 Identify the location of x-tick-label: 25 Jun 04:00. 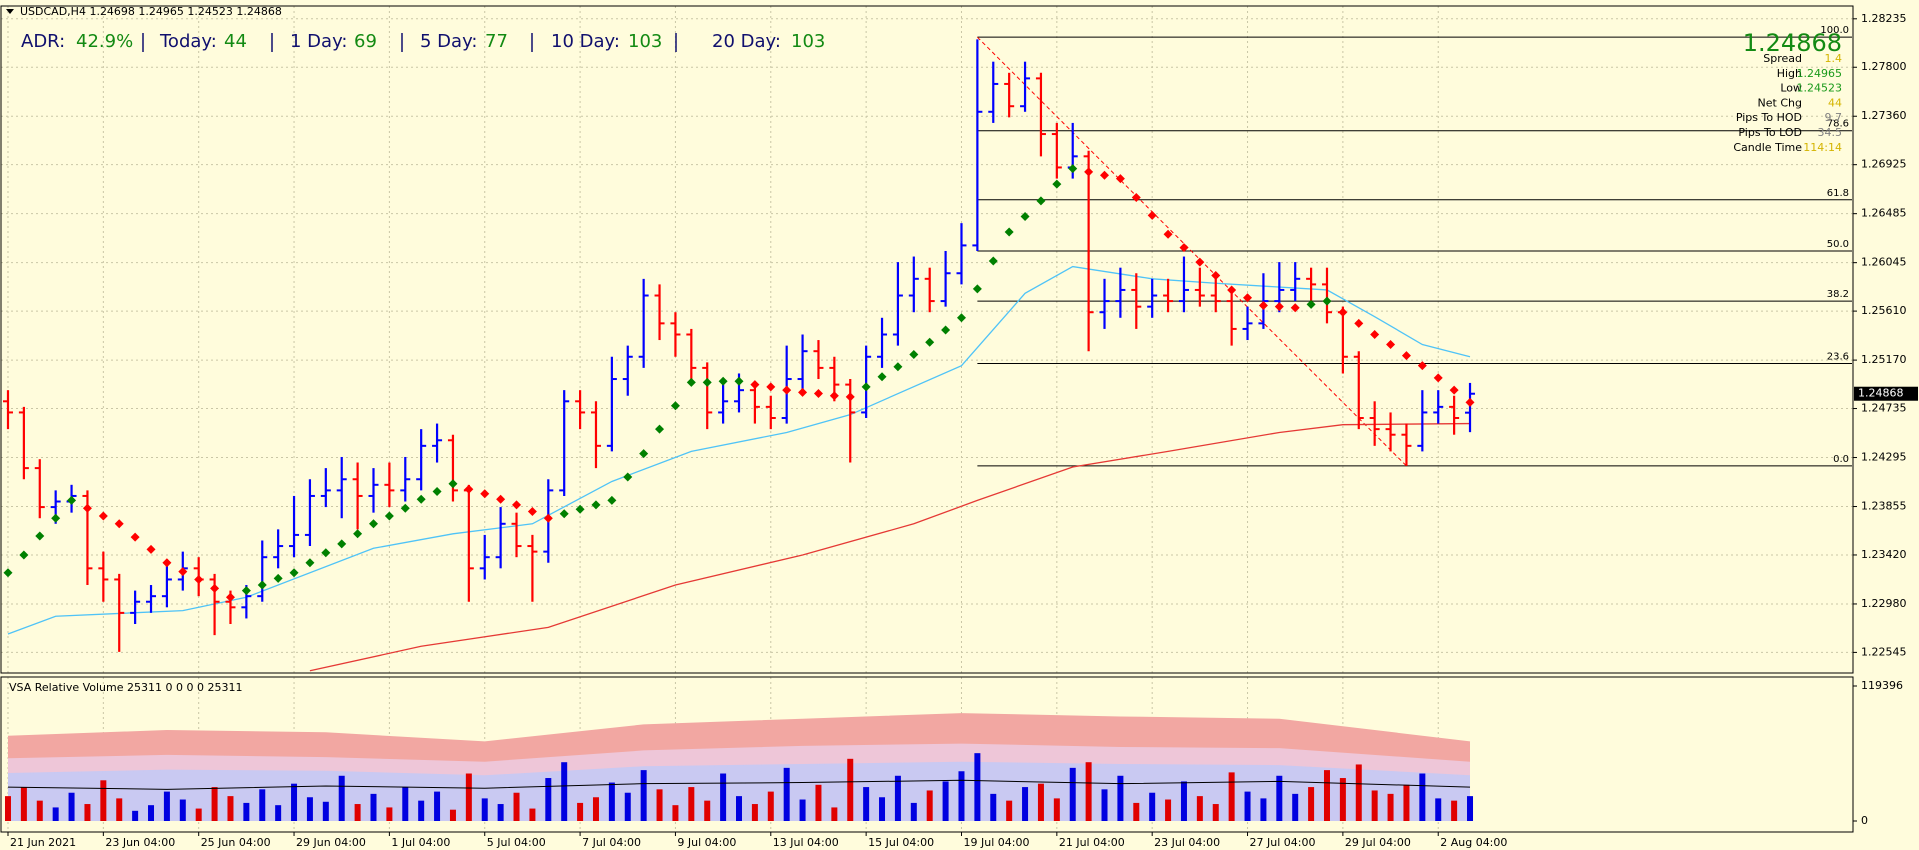
(236, 842).